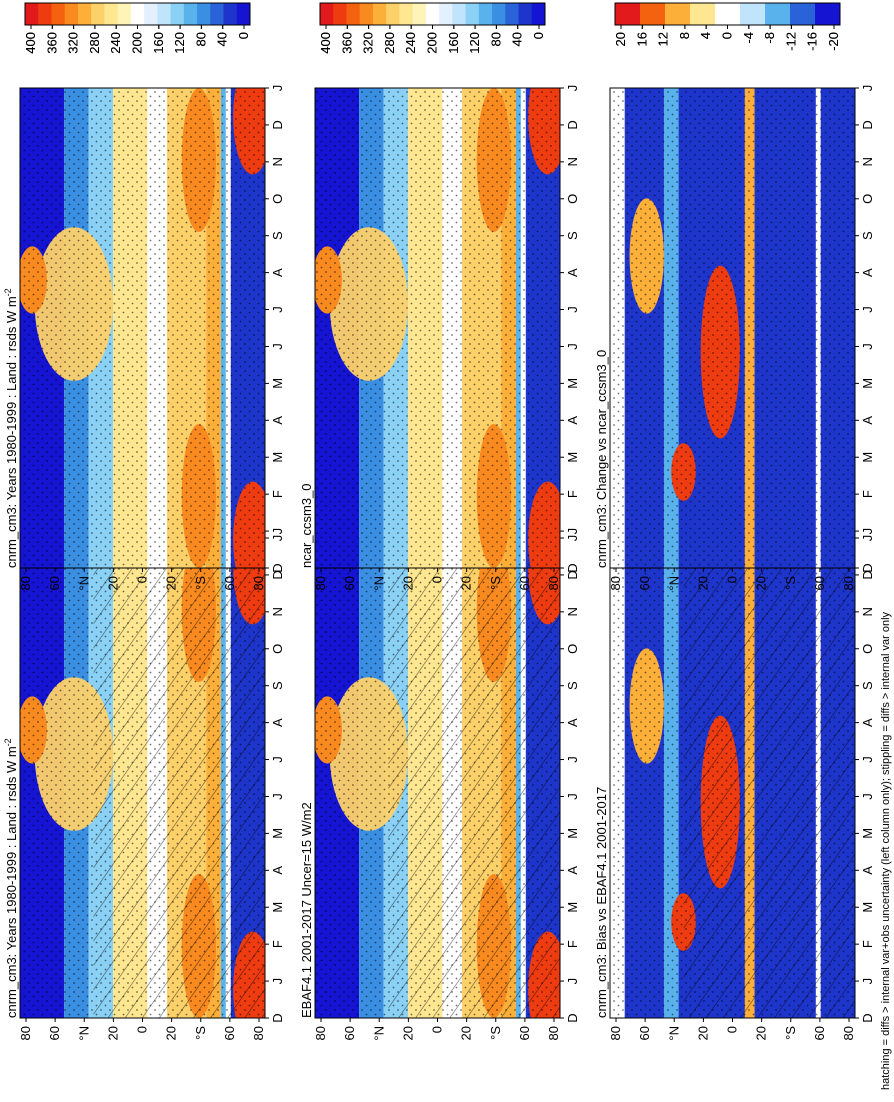 Image resolution: width=894 pixels, height=1102 pixels. What do you see at coordinates (790, 41) in the screenshot?
I see `colorbar-label: -12` at bounding box center [790, 41].